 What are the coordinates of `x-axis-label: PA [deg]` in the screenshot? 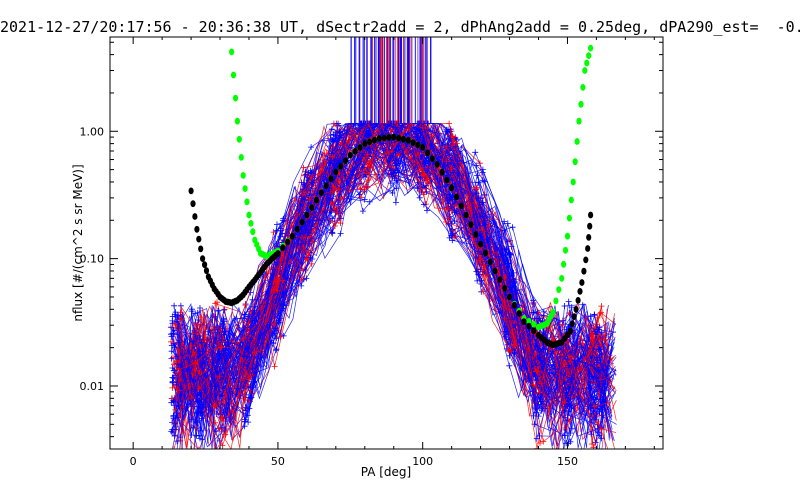 It's located at (386, 472).